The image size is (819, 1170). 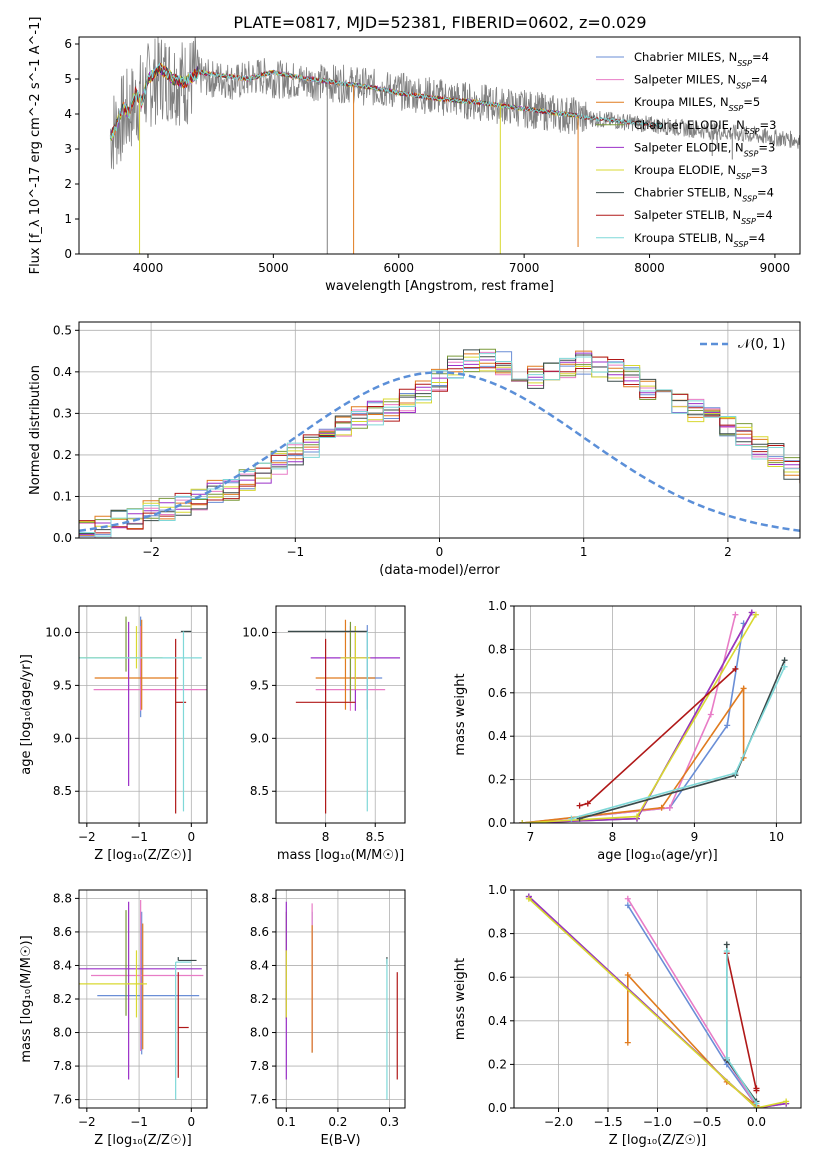 I want to click on age_vs_mass-axes: 8 8.5 8.5 9.0 9.5 10.0 mass [log₁₀(M/M☉)], so click(x=324, y=734).